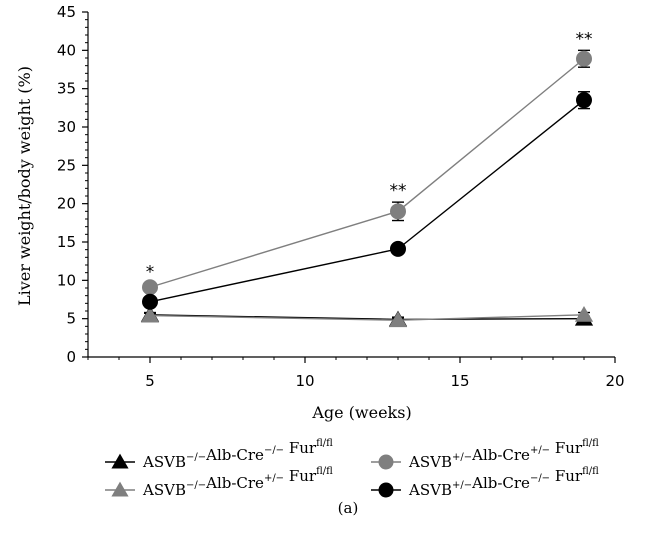 The width and height of the screenshot is (665, 543). I want to click on y-axis-title: Liver weight/body weight (%), so click(24, 186).